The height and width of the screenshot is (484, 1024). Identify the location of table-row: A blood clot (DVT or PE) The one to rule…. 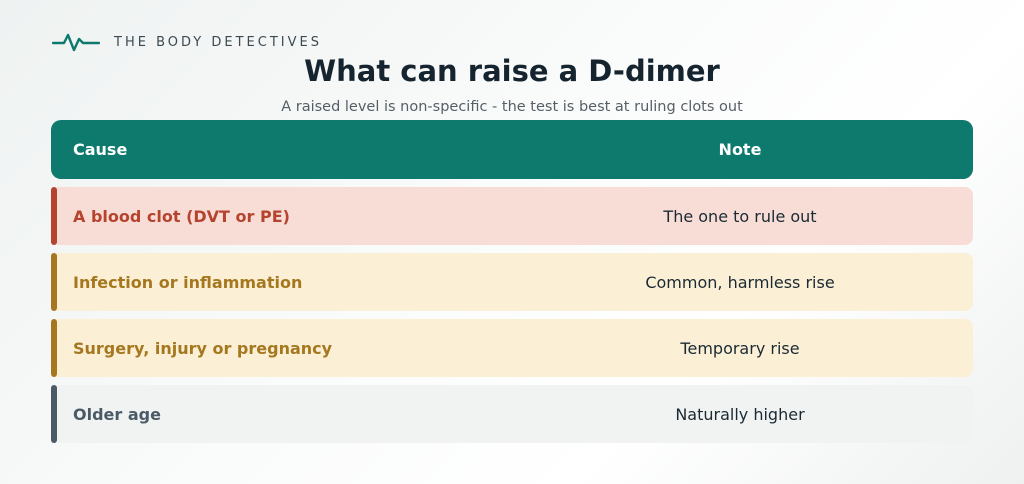
(512, 216).